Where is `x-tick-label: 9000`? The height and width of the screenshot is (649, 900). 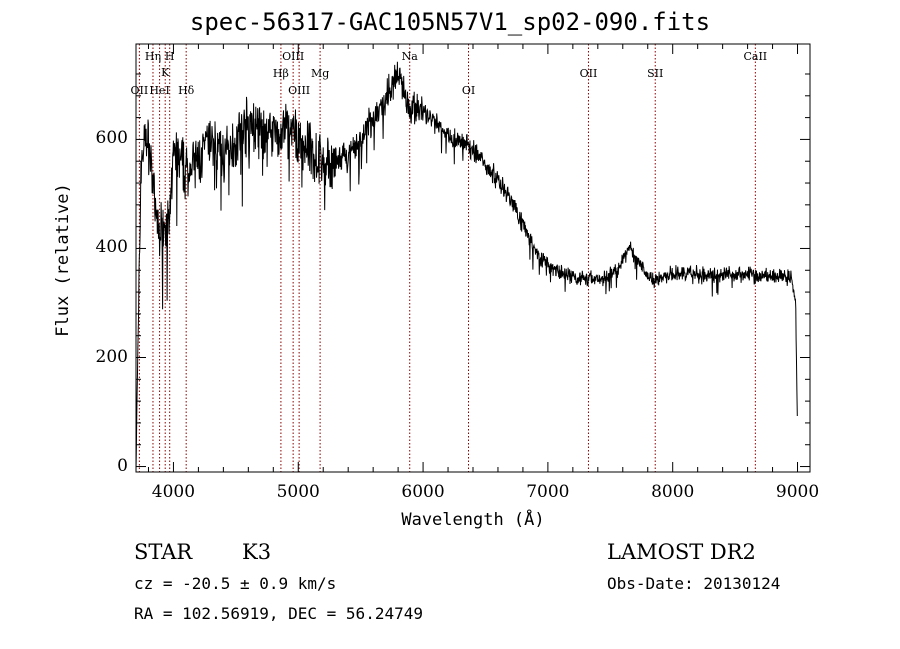
x-tick-label: 9000 is located at coordinates (797, 492).